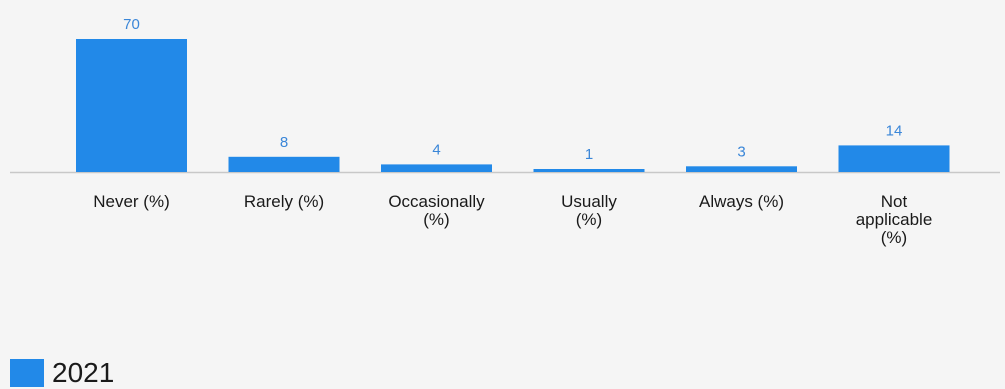  Describe the element at coordinates (589, 154) in the screenshot. I see `bar-value-label: 1` at that location.